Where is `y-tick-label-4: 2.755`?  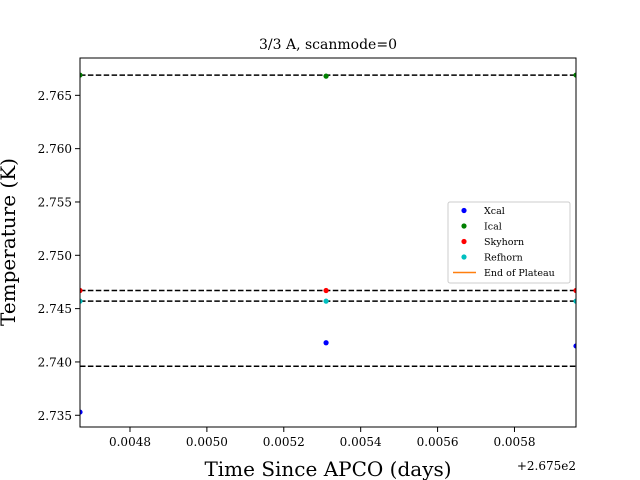 y-tick-label-4: 2.755 is located at coordinates (55, 202).